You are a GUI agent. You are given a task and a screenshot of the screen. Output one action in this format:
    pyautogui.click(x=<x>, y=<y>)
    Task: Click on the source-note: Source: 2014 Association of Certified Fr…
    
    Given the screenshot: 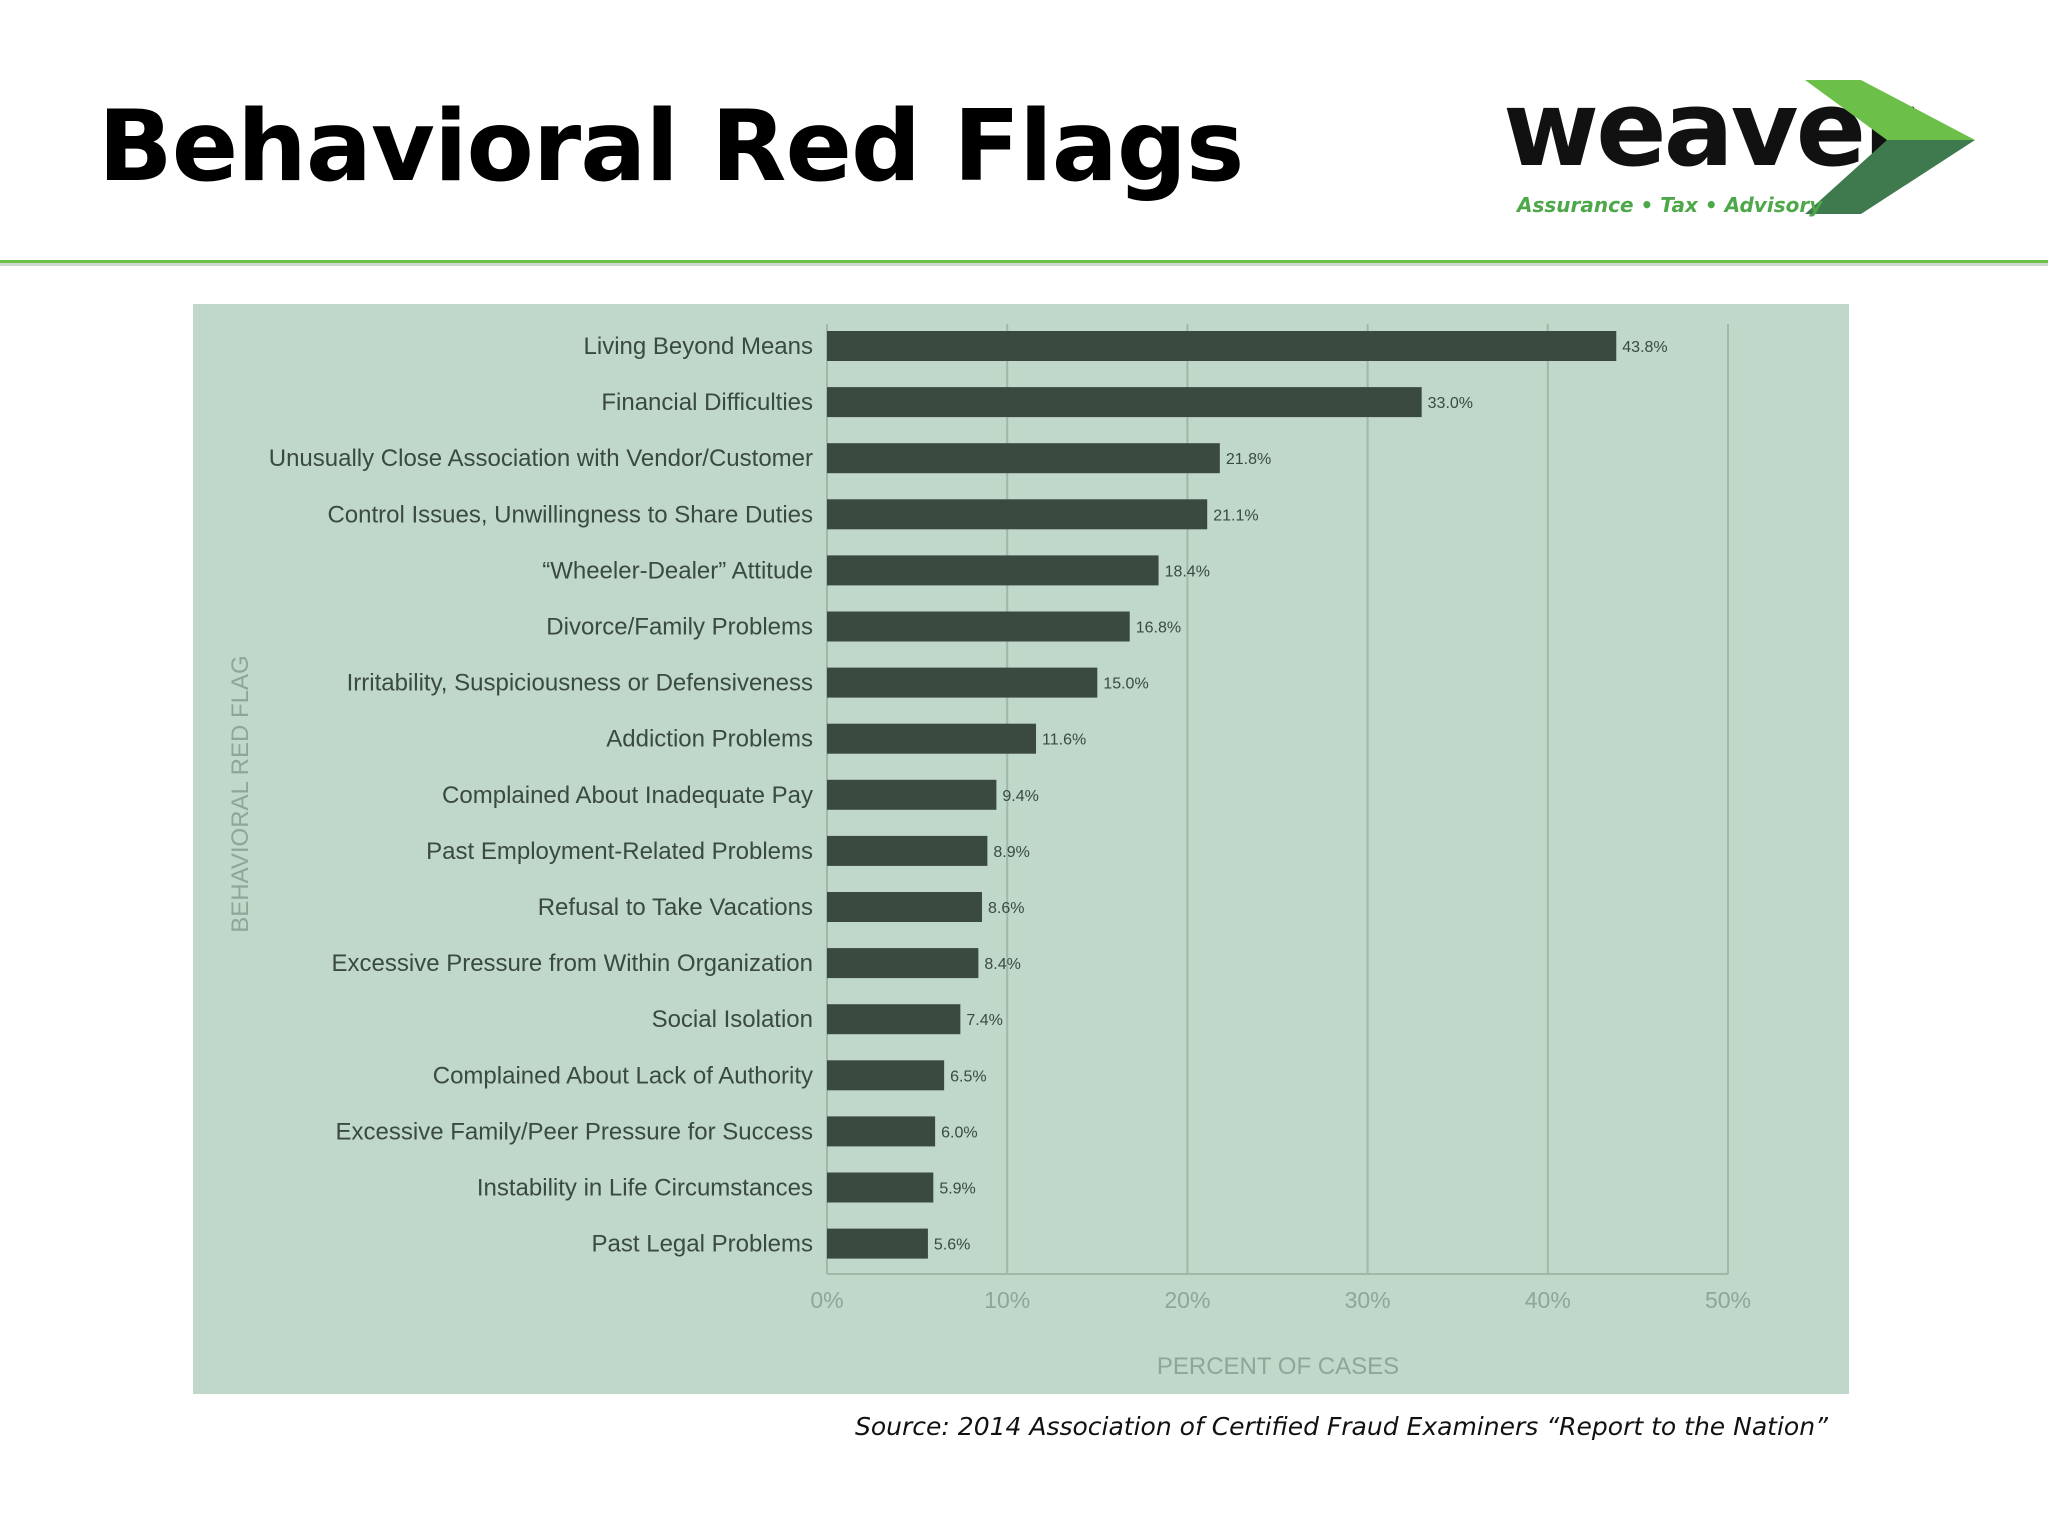 What is the action you would take?
    pyautogui.click(x=1341, y=1426)
    